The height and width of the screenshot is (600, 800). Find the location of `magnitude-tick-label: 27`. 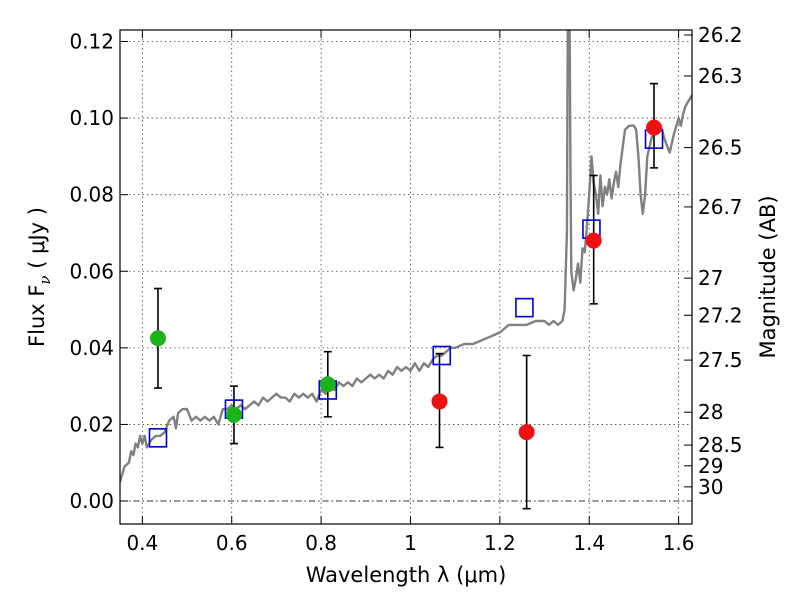

magnitude-tick-label: 27 is located at coordinates (710, 278).